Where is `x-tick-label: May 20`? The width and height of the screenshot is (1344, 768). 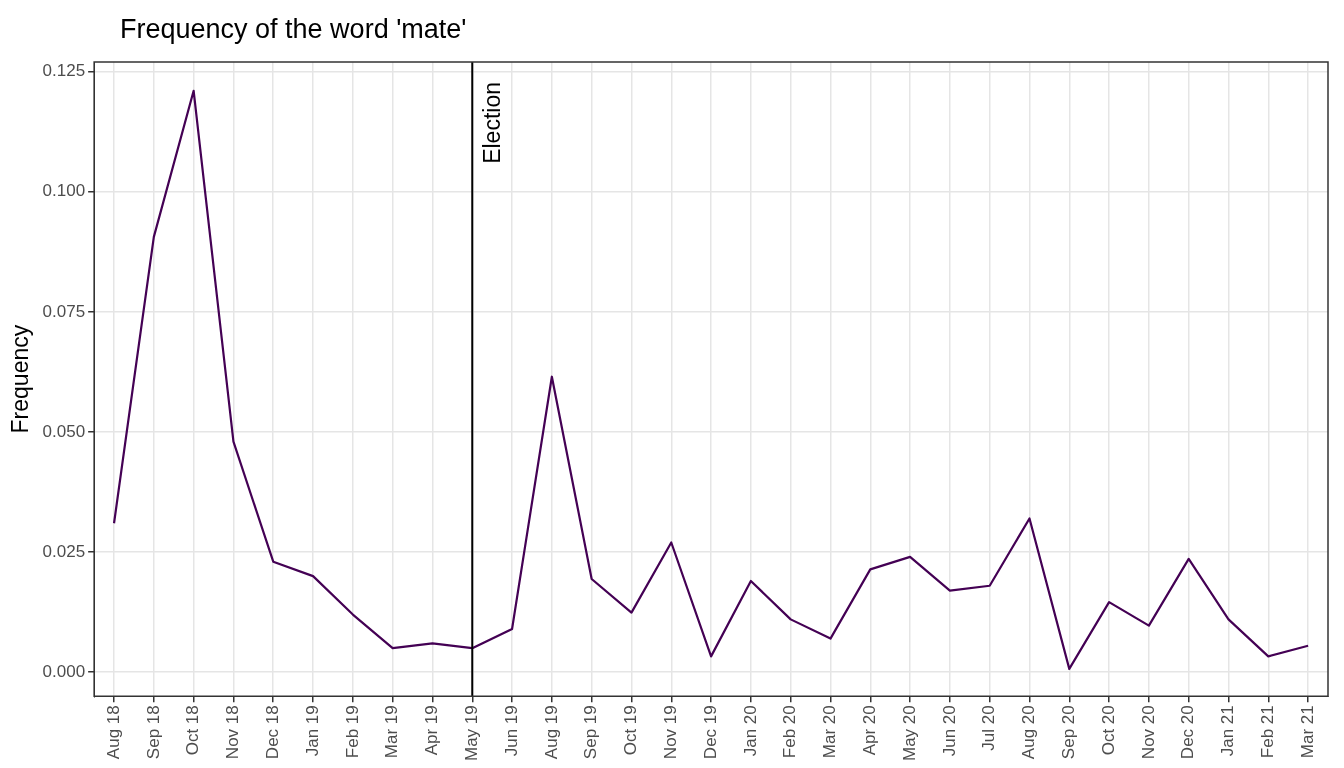 x-tick-label: May 20 is located at coordinates (909, 733).